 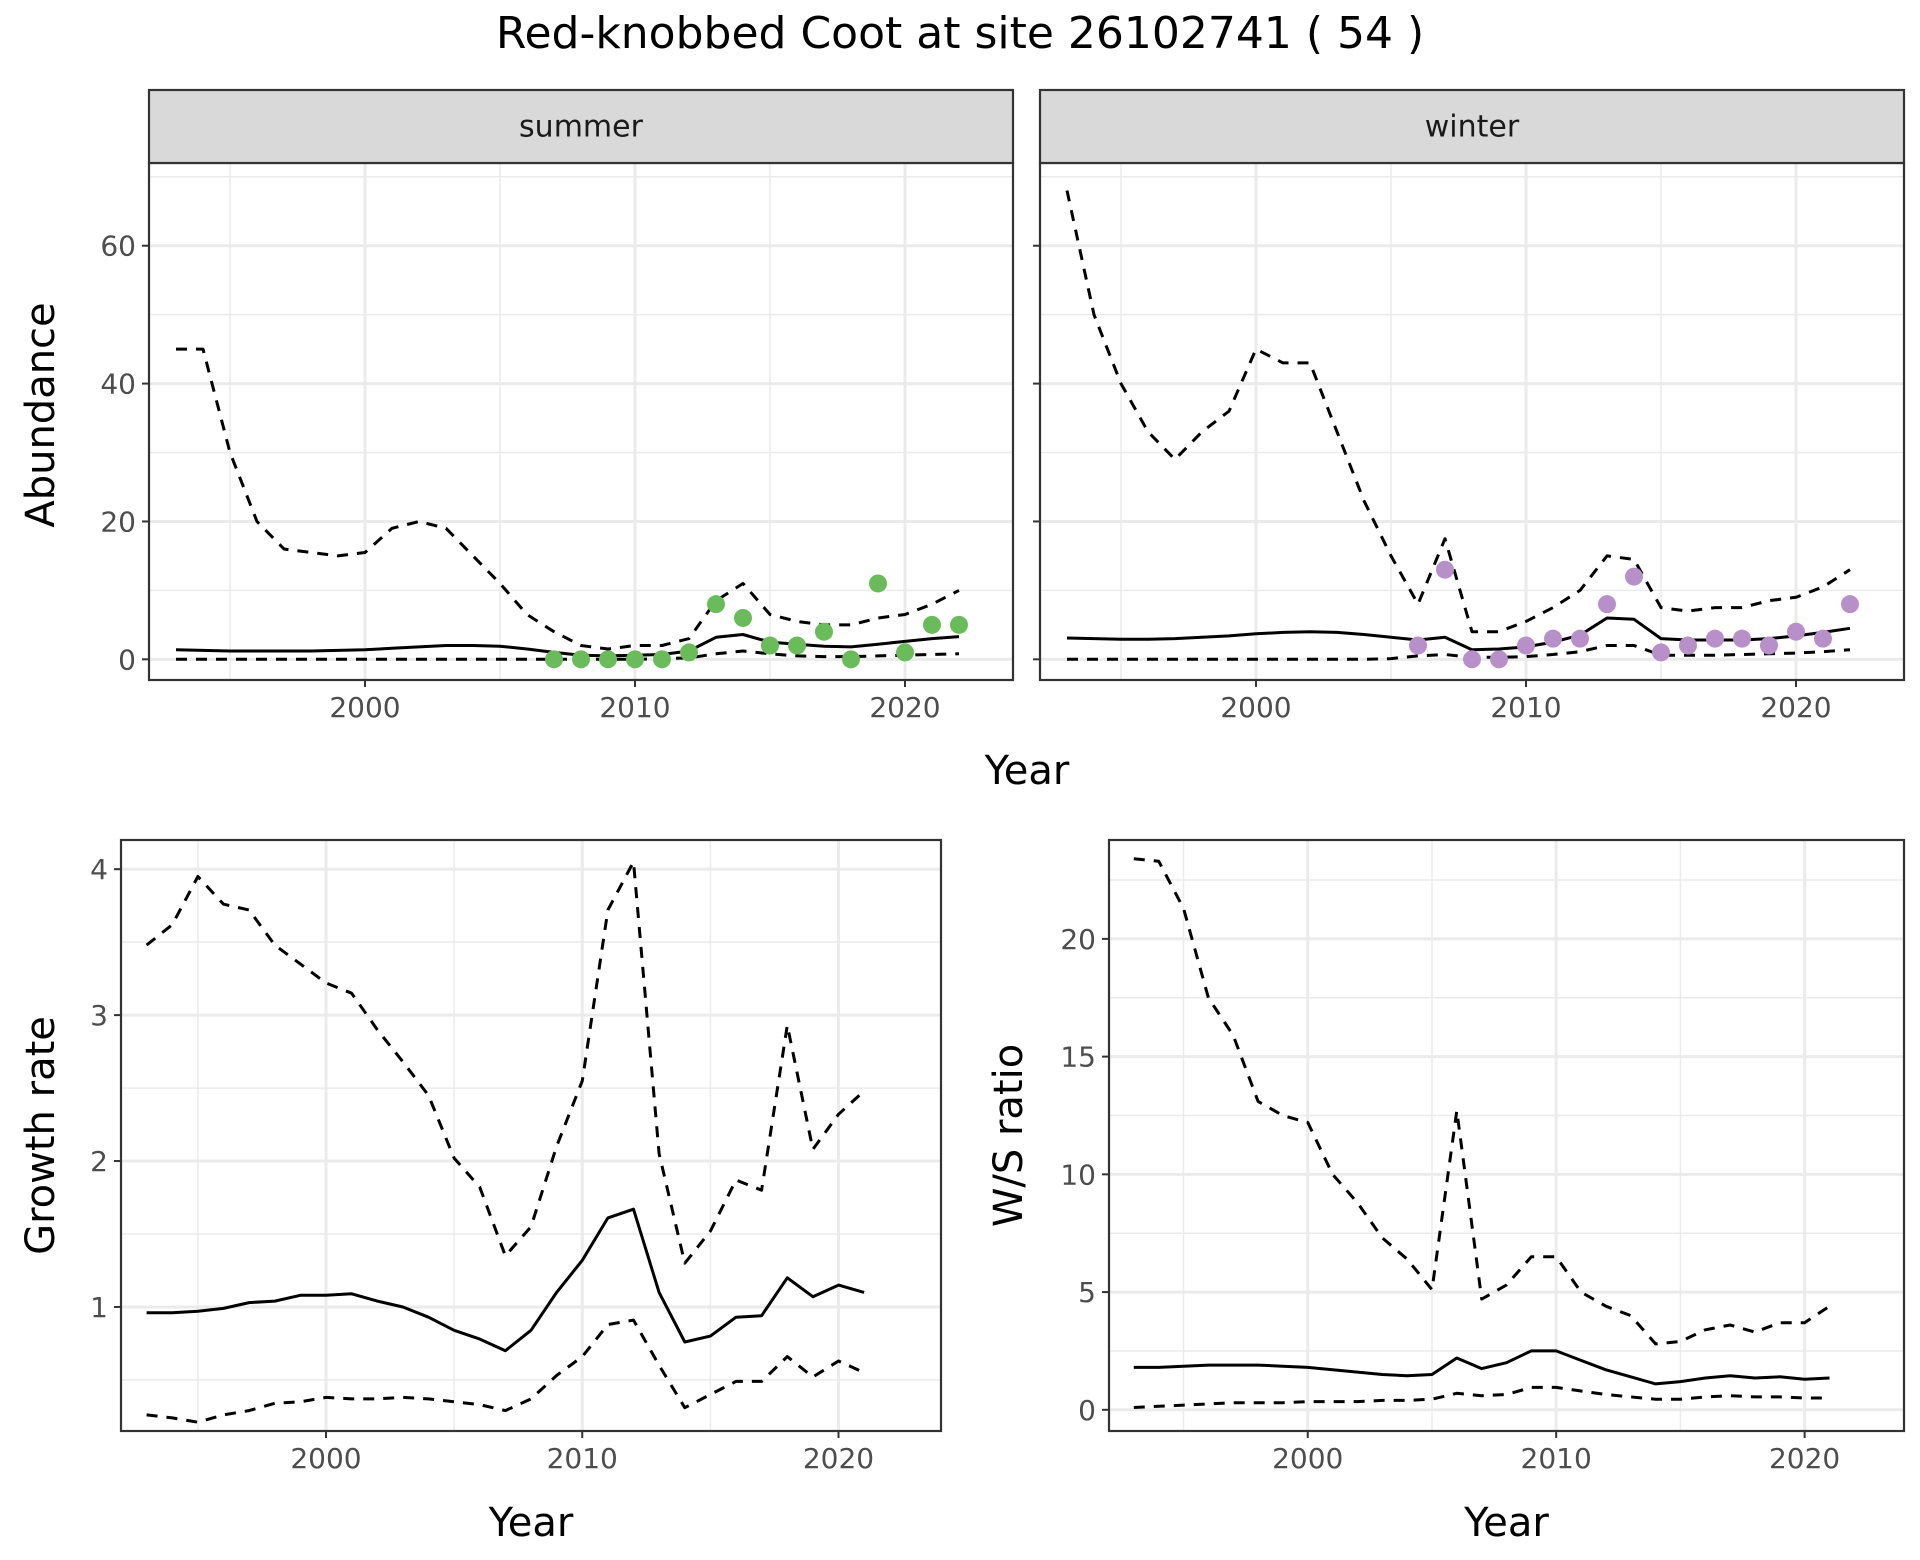 I want to click on y-tick-label: 4, so click(x=99, y=869).